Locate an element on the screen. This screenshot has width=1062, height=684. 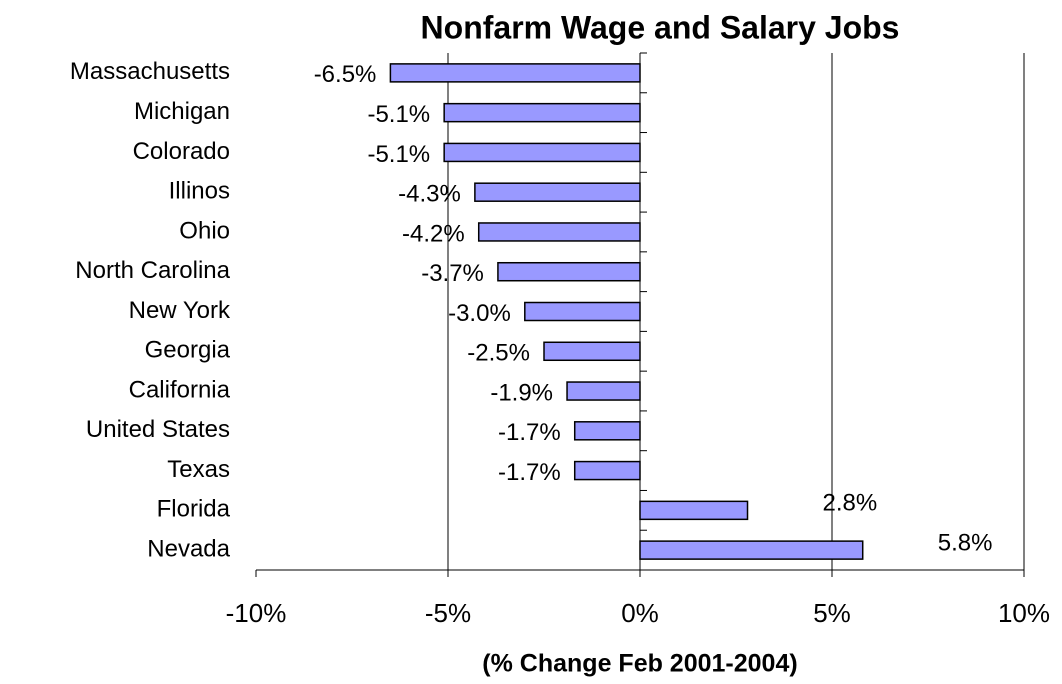
data-label: -4.3% is located at coordinates (429, 194).